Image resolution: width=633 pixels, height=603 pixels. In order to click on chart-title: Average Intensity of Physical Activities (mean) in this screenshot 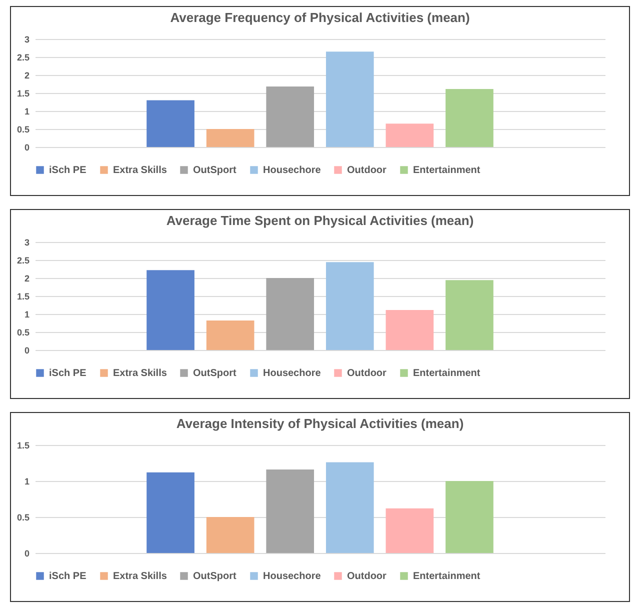, I will do `click(320, 423)`.